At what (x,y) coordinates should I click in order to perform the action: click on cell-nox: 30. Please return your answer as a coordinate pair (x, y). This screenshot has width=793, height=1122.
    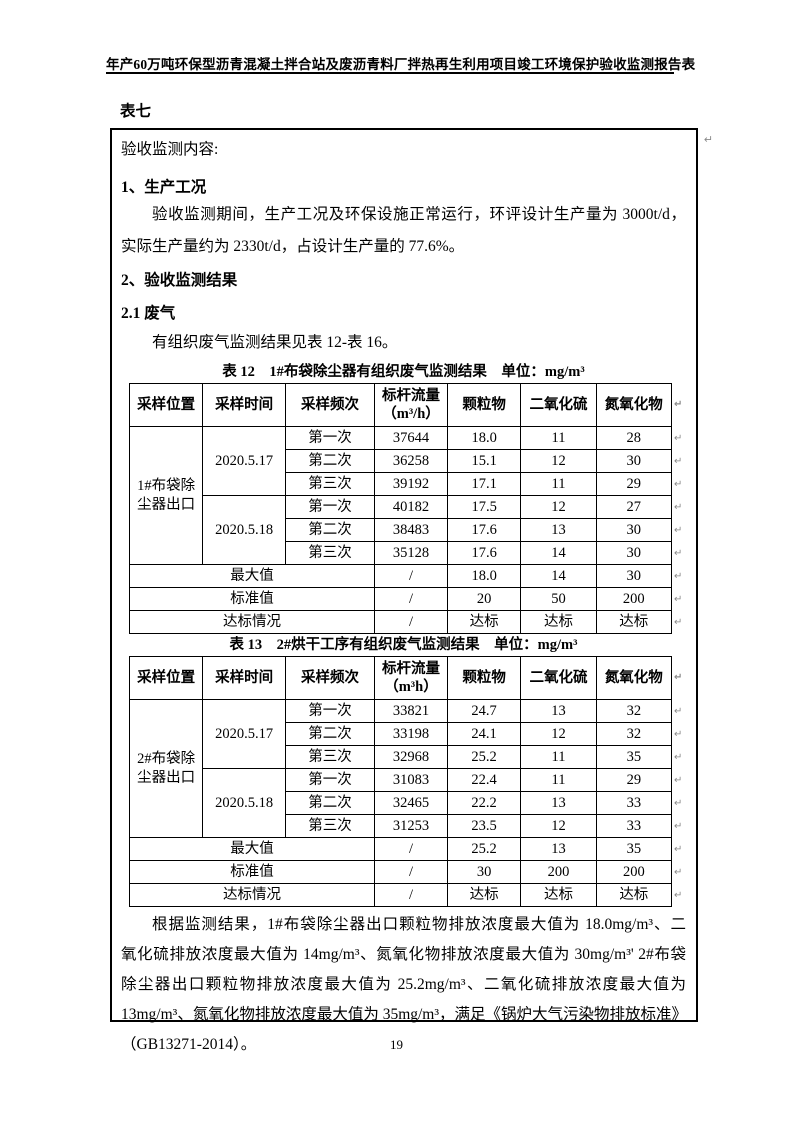
    Looking at the image, I should click on (633, 461).